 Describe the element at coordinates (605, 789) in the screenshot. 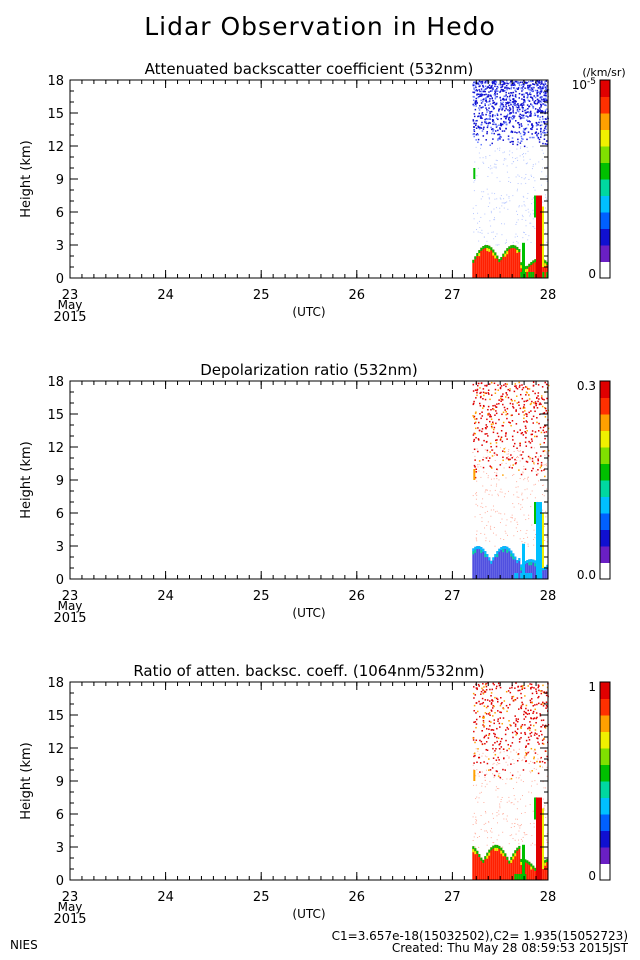

I see `colorbar-segment` at that location.